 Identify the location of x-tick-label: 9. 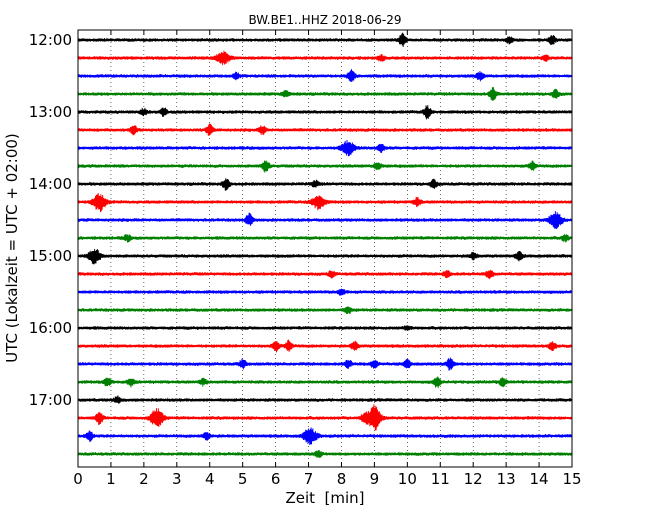
(375, 479).